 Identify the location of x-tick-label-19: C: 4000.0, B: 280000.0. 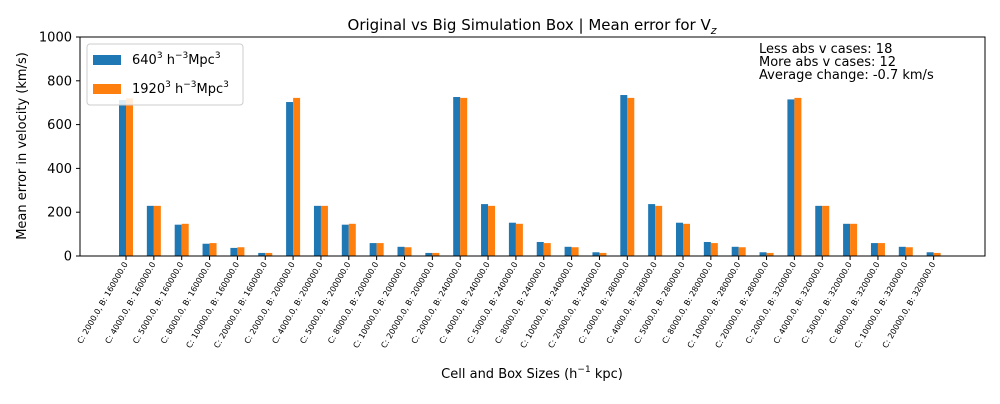
(632, 303).